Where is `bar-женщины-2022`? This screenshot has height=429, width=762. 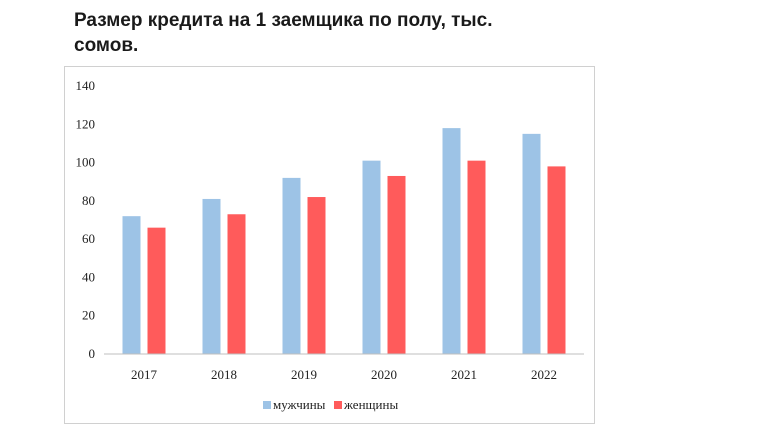
bar-женщины-2022 is located at coordinates (556, 260).